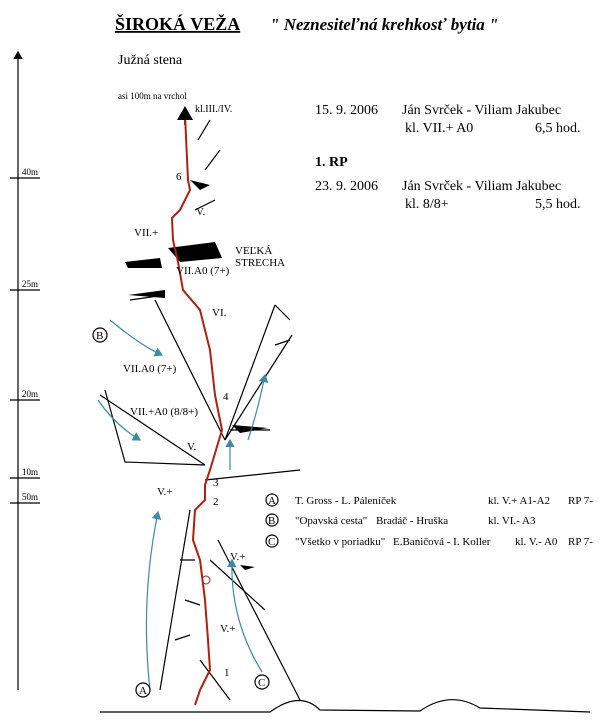 The width and height of the screenshot is (600, 721). Describe the element at coordinates (216, 502) in the screenshot. I see `topo-label: 2` at that location.